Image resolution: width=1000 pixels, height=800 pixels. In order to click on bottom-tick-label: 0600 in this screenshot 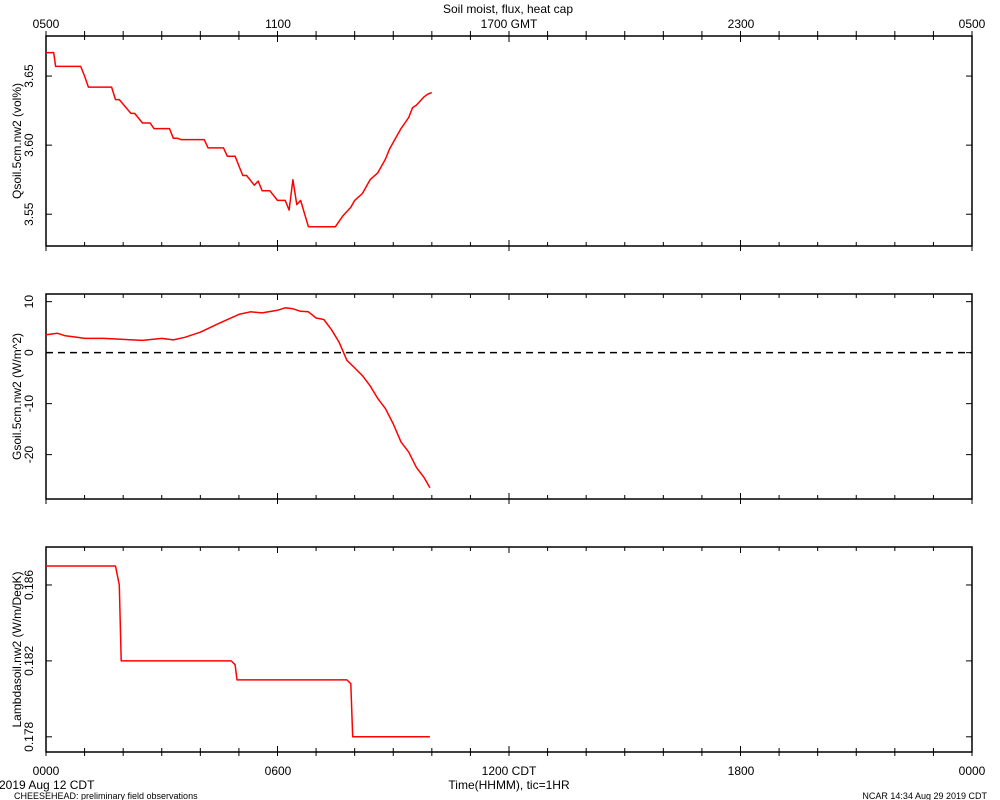, I will do `click(278, 771)`.